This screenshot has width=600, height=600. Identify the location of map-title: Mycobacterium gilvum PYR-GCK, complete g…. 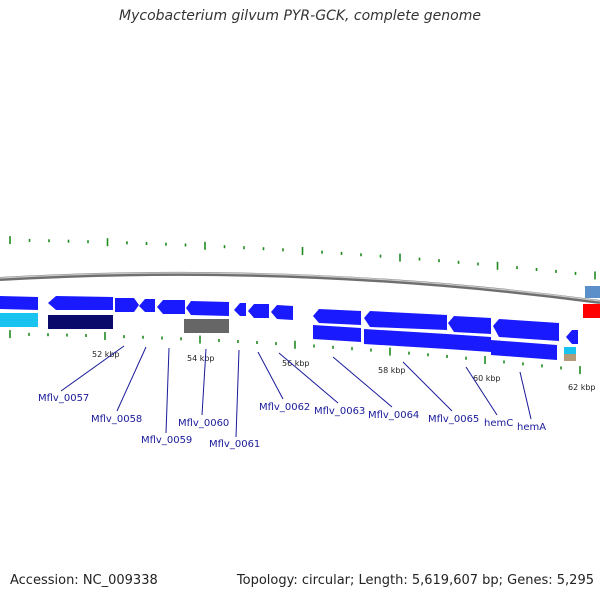
(300, 16).